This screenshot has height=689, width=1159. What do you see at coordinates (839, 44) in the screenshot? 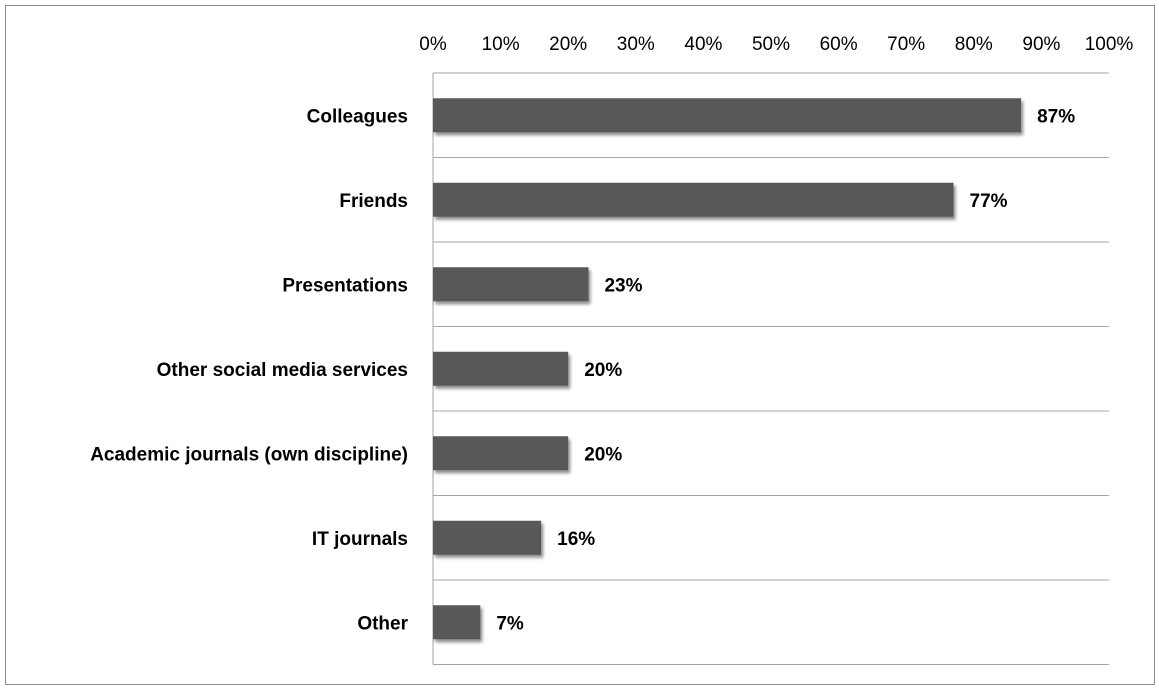
I see `x-tick-label: 60%` at bounding box center [839, 44].